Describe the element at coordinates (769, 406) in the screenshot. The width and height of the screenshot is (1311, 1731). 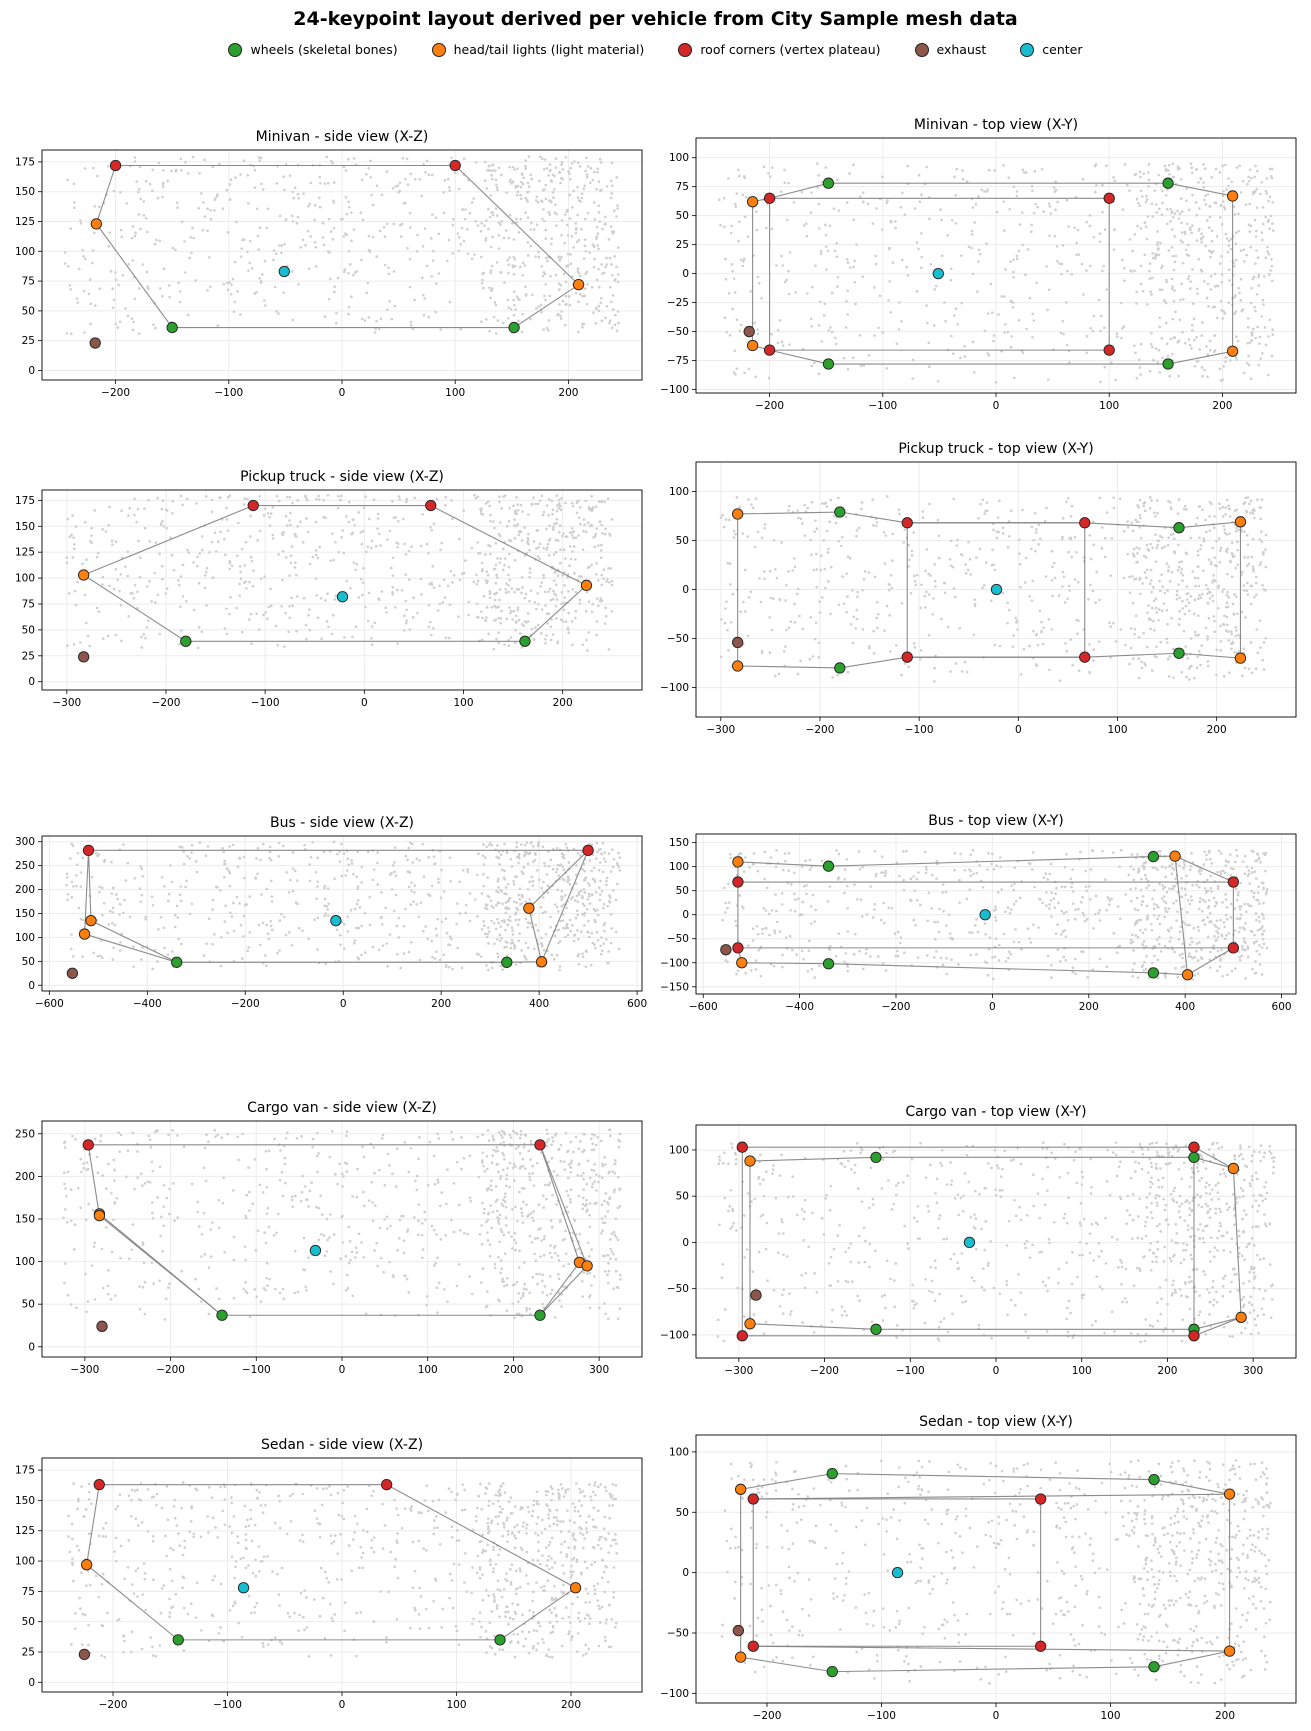
I see `x-tick-label: −200` at that location.